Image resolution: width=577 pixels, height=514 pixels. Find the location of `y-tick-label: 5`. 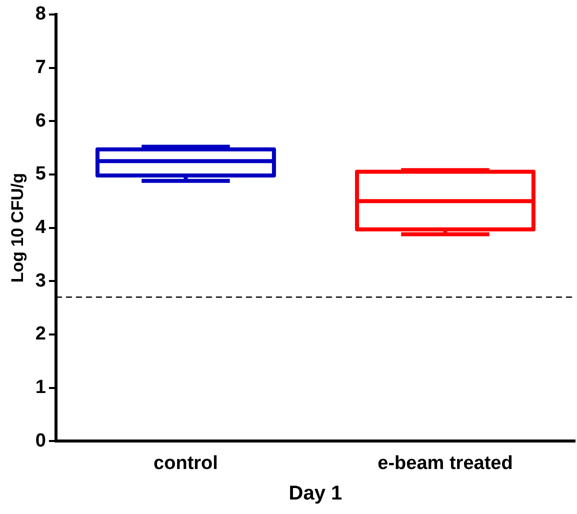

y-tick-label: 5 is located at coordinates (40, 174).